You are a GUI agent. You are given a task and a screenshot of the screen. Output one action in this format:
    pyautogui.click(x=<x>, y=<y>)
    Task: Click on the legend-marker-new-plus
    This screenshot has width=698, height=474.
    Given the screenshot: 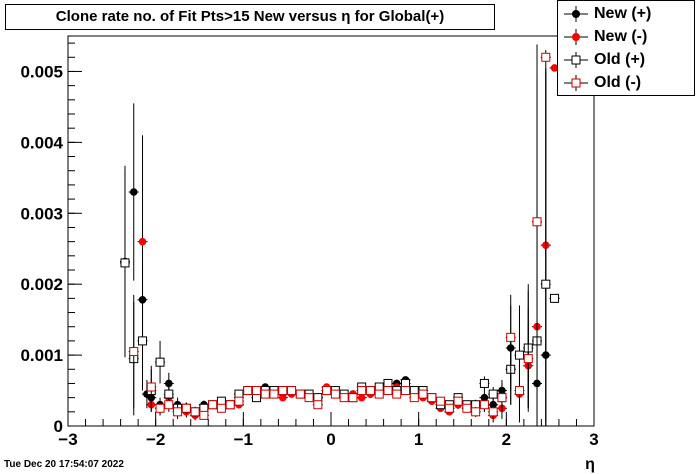 What is the action you would take?
    pyautogui.click(x=576, y=14)
    